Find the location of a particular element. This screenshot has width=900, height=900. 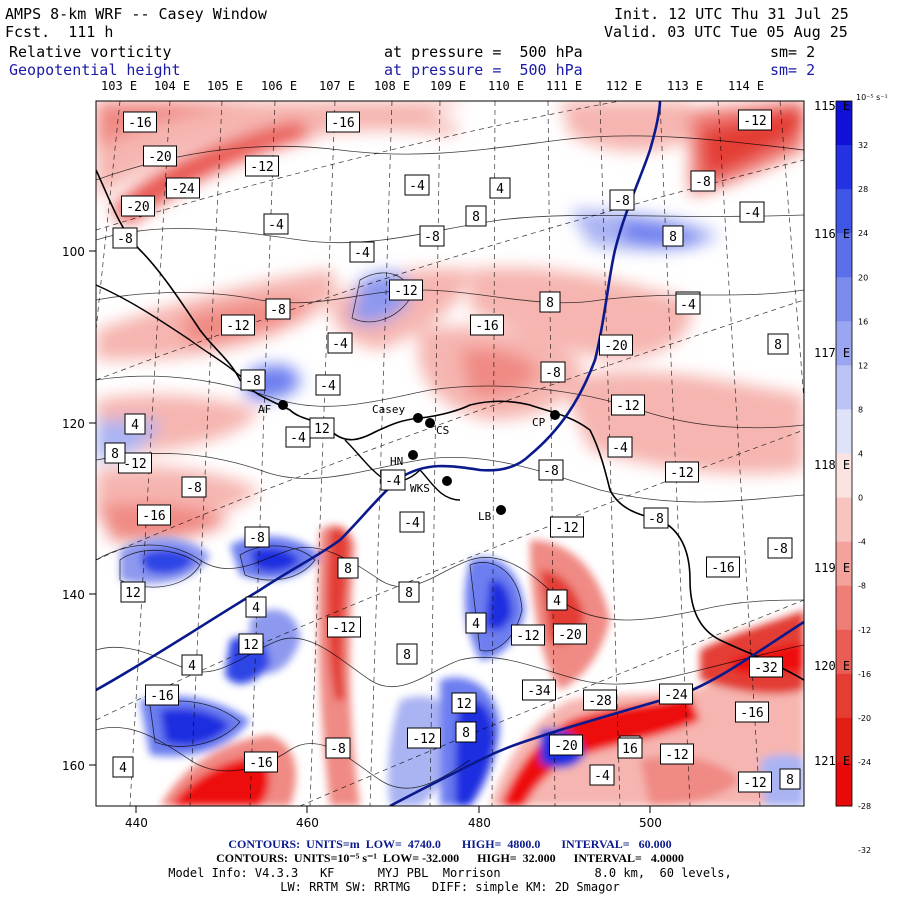

lon-label: 107 E is located at coordinates (337, 86).